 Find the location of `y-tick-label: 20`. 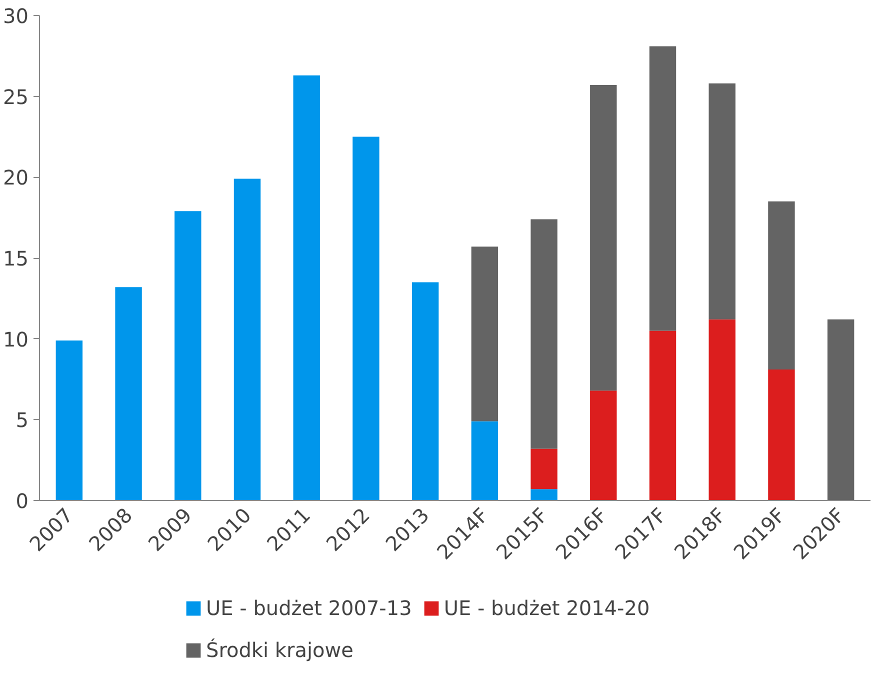

y-tick-label: 20 is located at coordinates (16, 178).